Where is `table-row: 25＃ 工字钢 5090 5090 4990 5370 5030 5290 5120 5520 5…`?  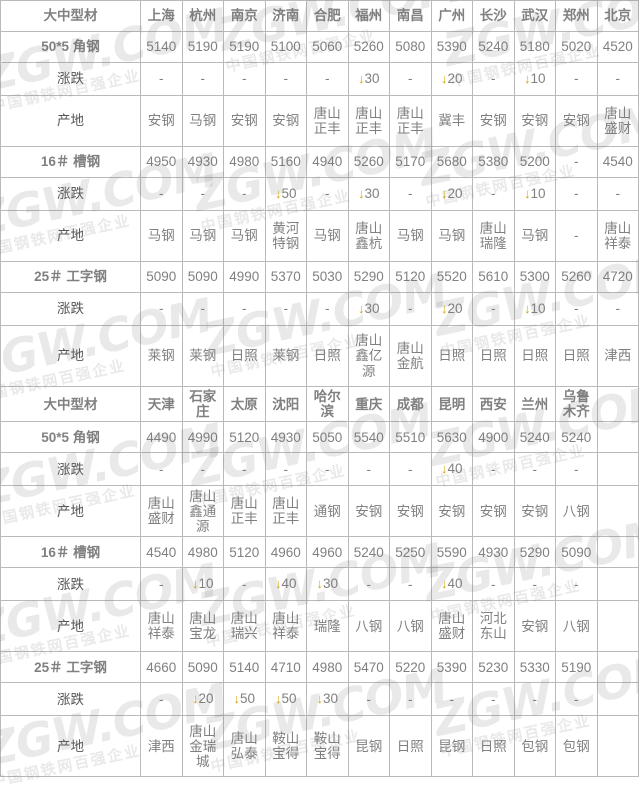
table-row: 25＃ 工字钢 5090 5090 4990 5370 5030 5290 5120 5520 5… is located at coordinates (319, 277).